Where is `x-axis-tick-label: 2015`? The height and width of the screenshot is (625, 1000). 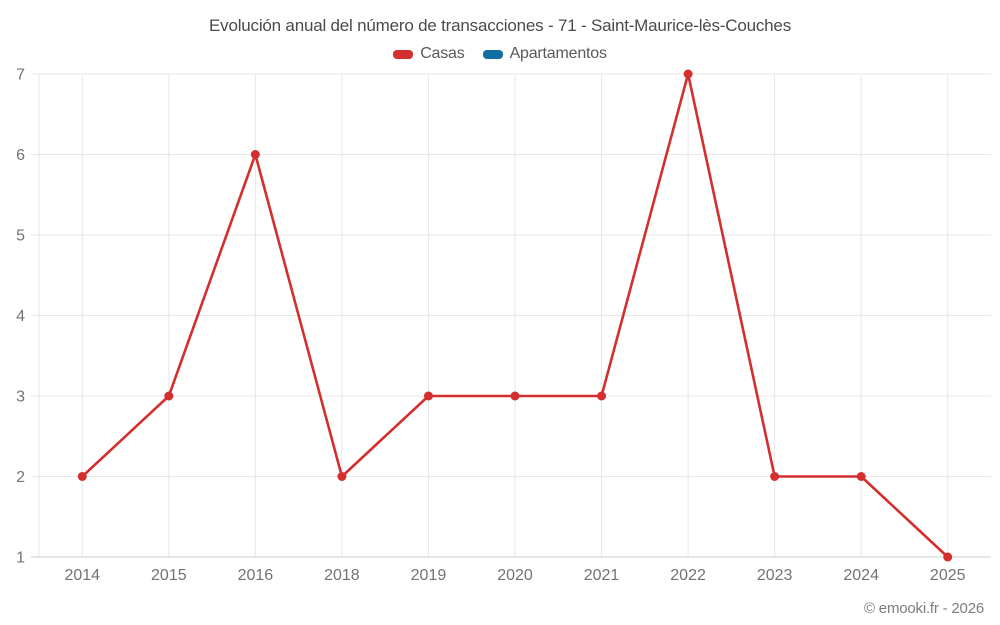
x-axis-tick-label: 2015 is located at coordinates (169, 575).